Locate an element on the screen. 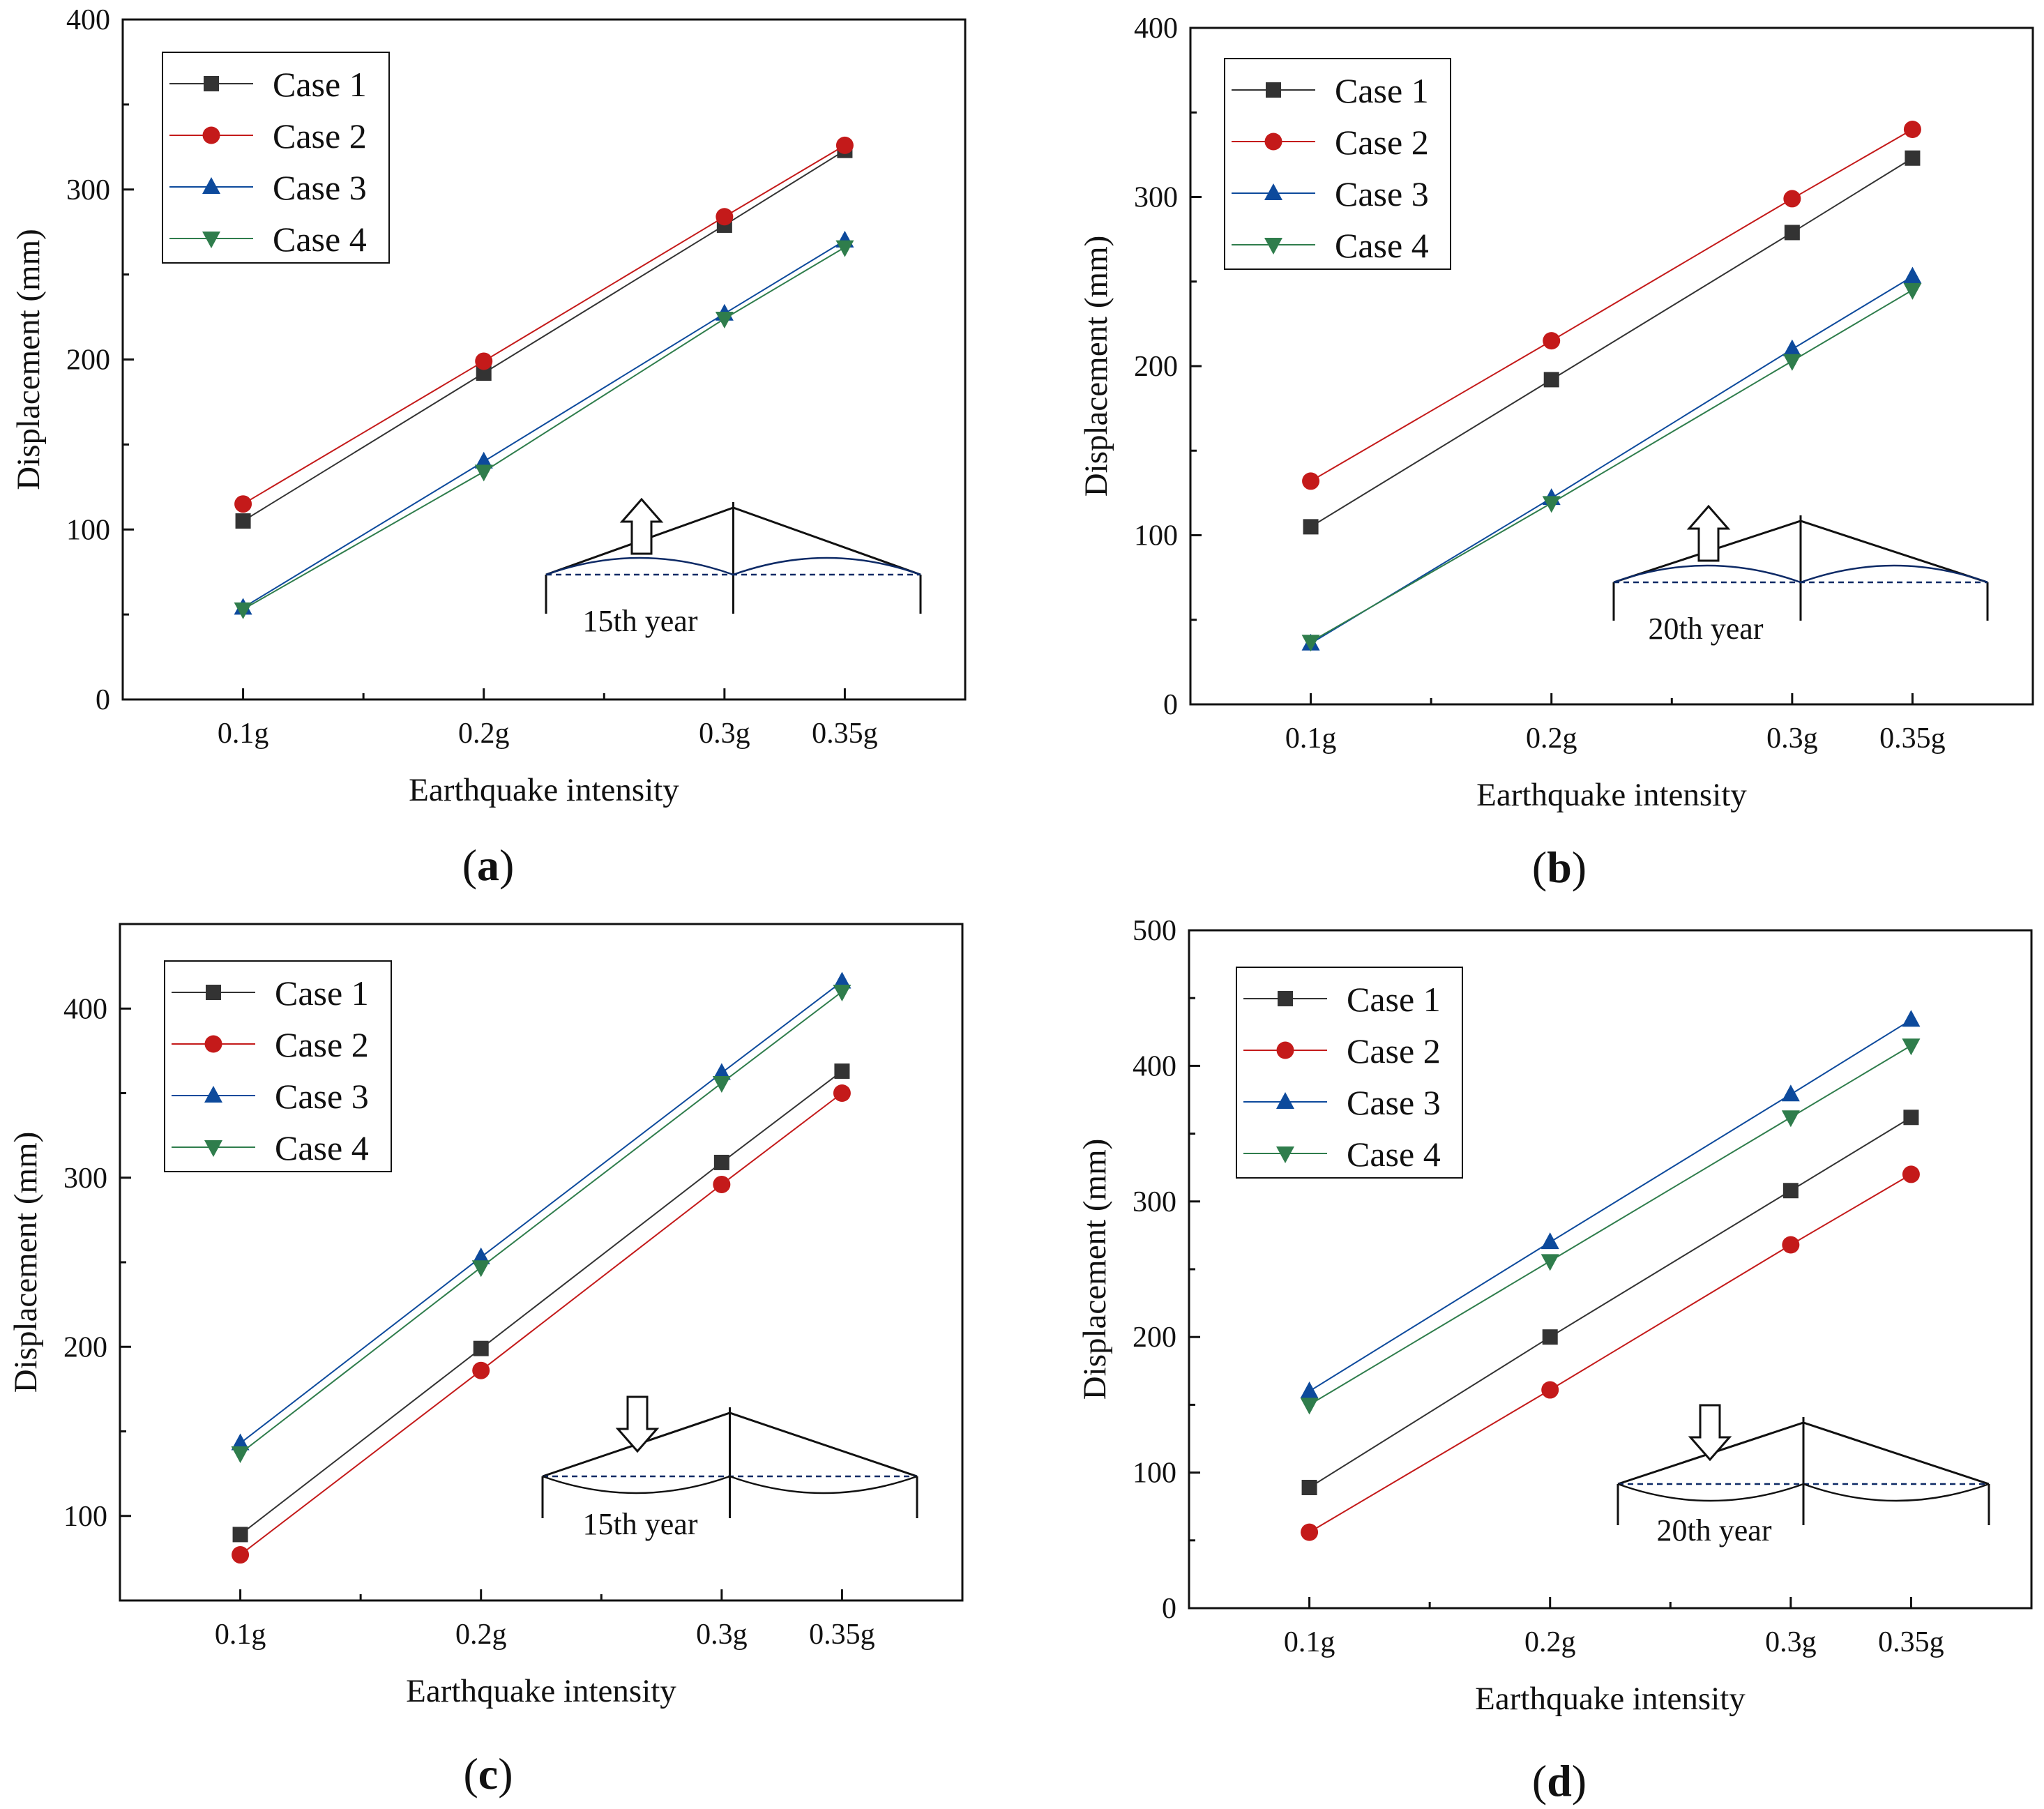 This screenshot has width=2044, height=1809. y-tick-label: 0 is located at coordinates (103, 700).